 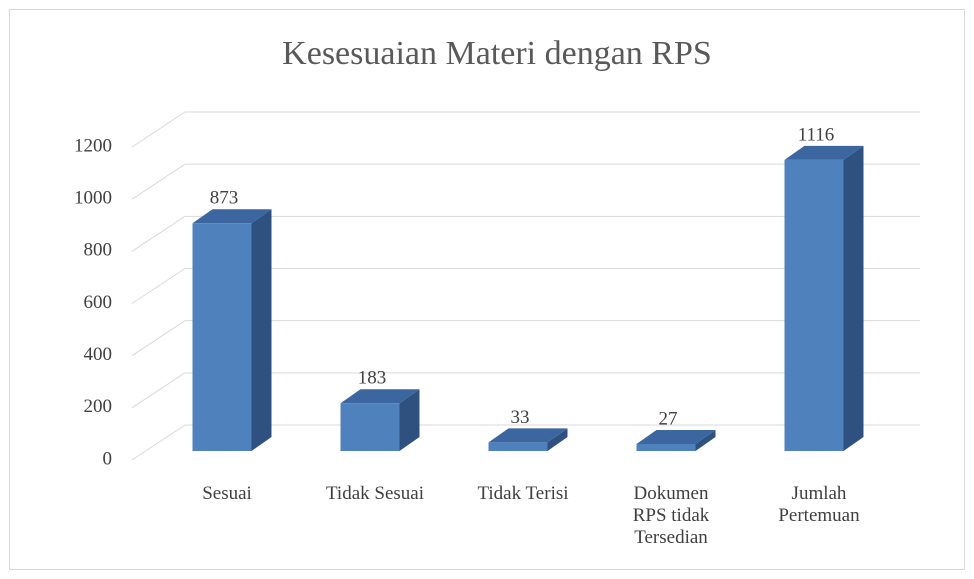 What do you see at coordinates (93, 198) in the screenshot?
I see `y-tick-label: 1000` at bounding box center [93, 198].